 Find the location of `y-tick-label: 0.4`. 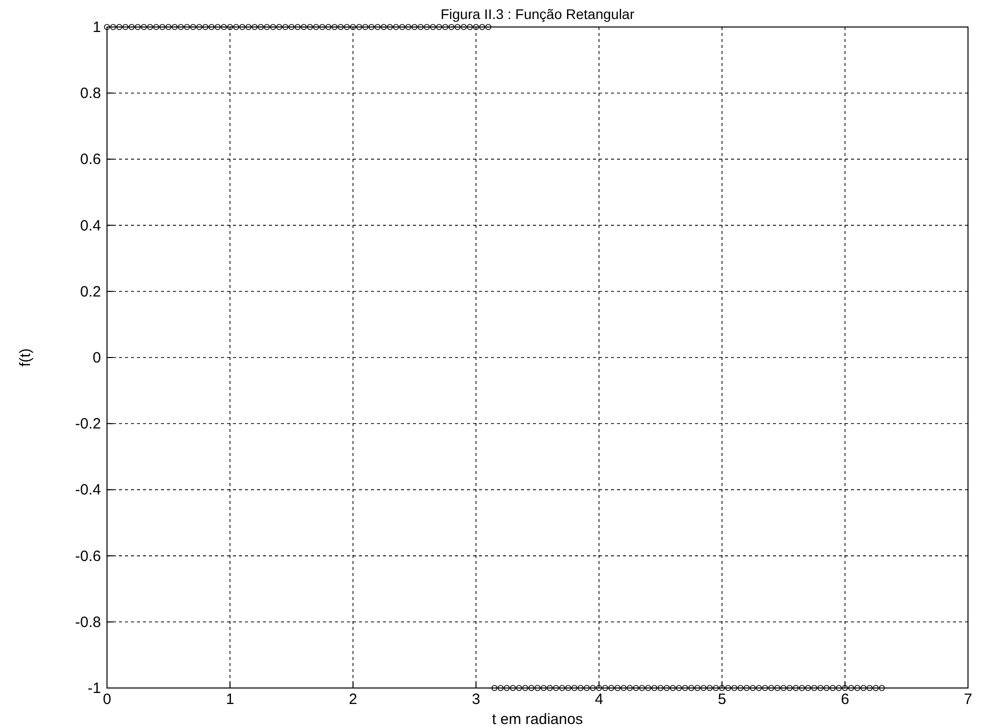

y-tick-label: 0.4 is located at coordinates (90, 225).